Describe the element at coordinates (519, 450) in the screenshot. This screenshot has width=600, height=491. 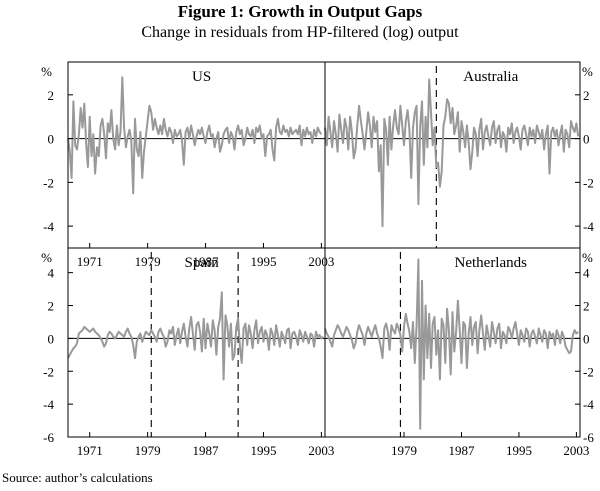
I see `netherlands-xtick-label: 1995` at that location.